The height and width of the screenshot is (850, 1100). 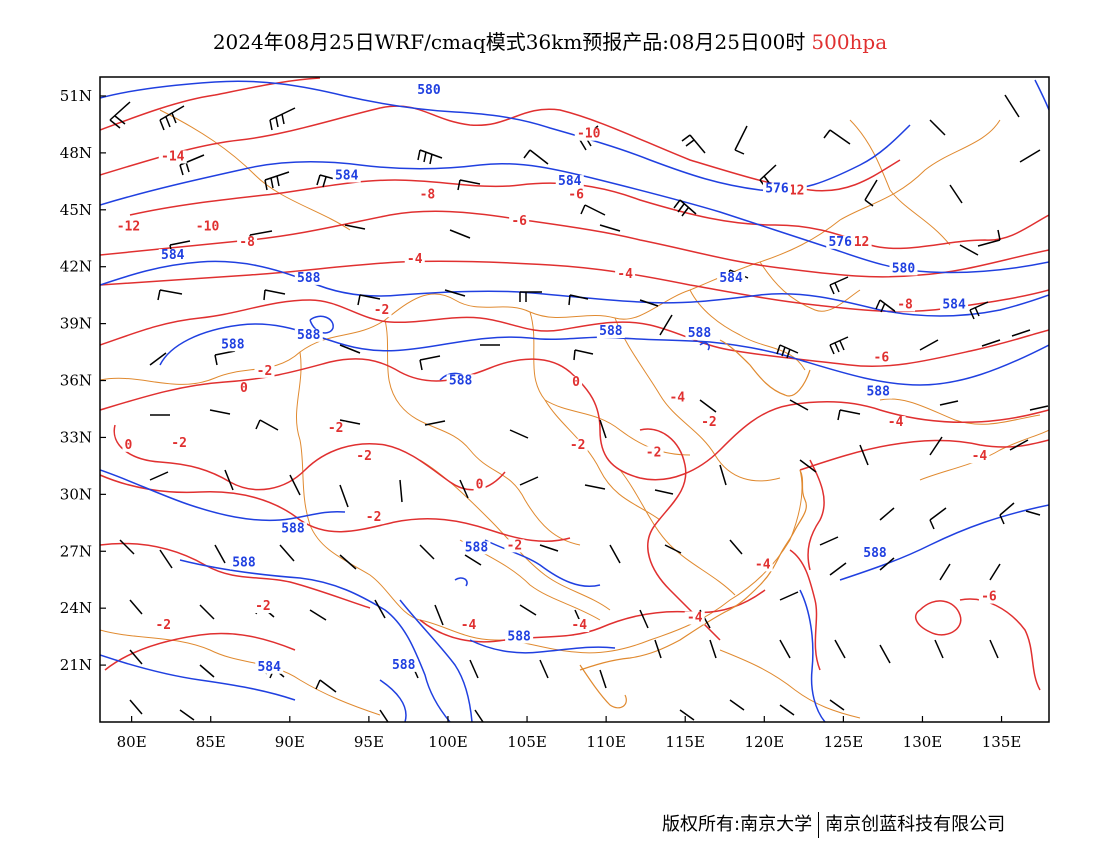 I want to click on footer: 版权所有:南京大学 南京创蓝科技有限公司, so click(x=833, y=824).